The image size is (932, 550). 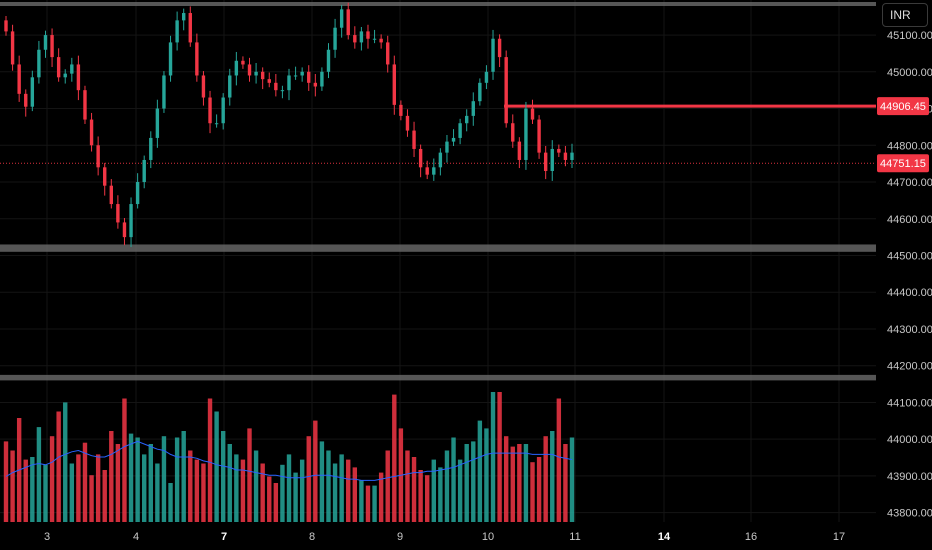 What do you see at coordinates (664, 537) in the screenshot?
I see `date-tick-label: 14` at bounding box center [664, 537].